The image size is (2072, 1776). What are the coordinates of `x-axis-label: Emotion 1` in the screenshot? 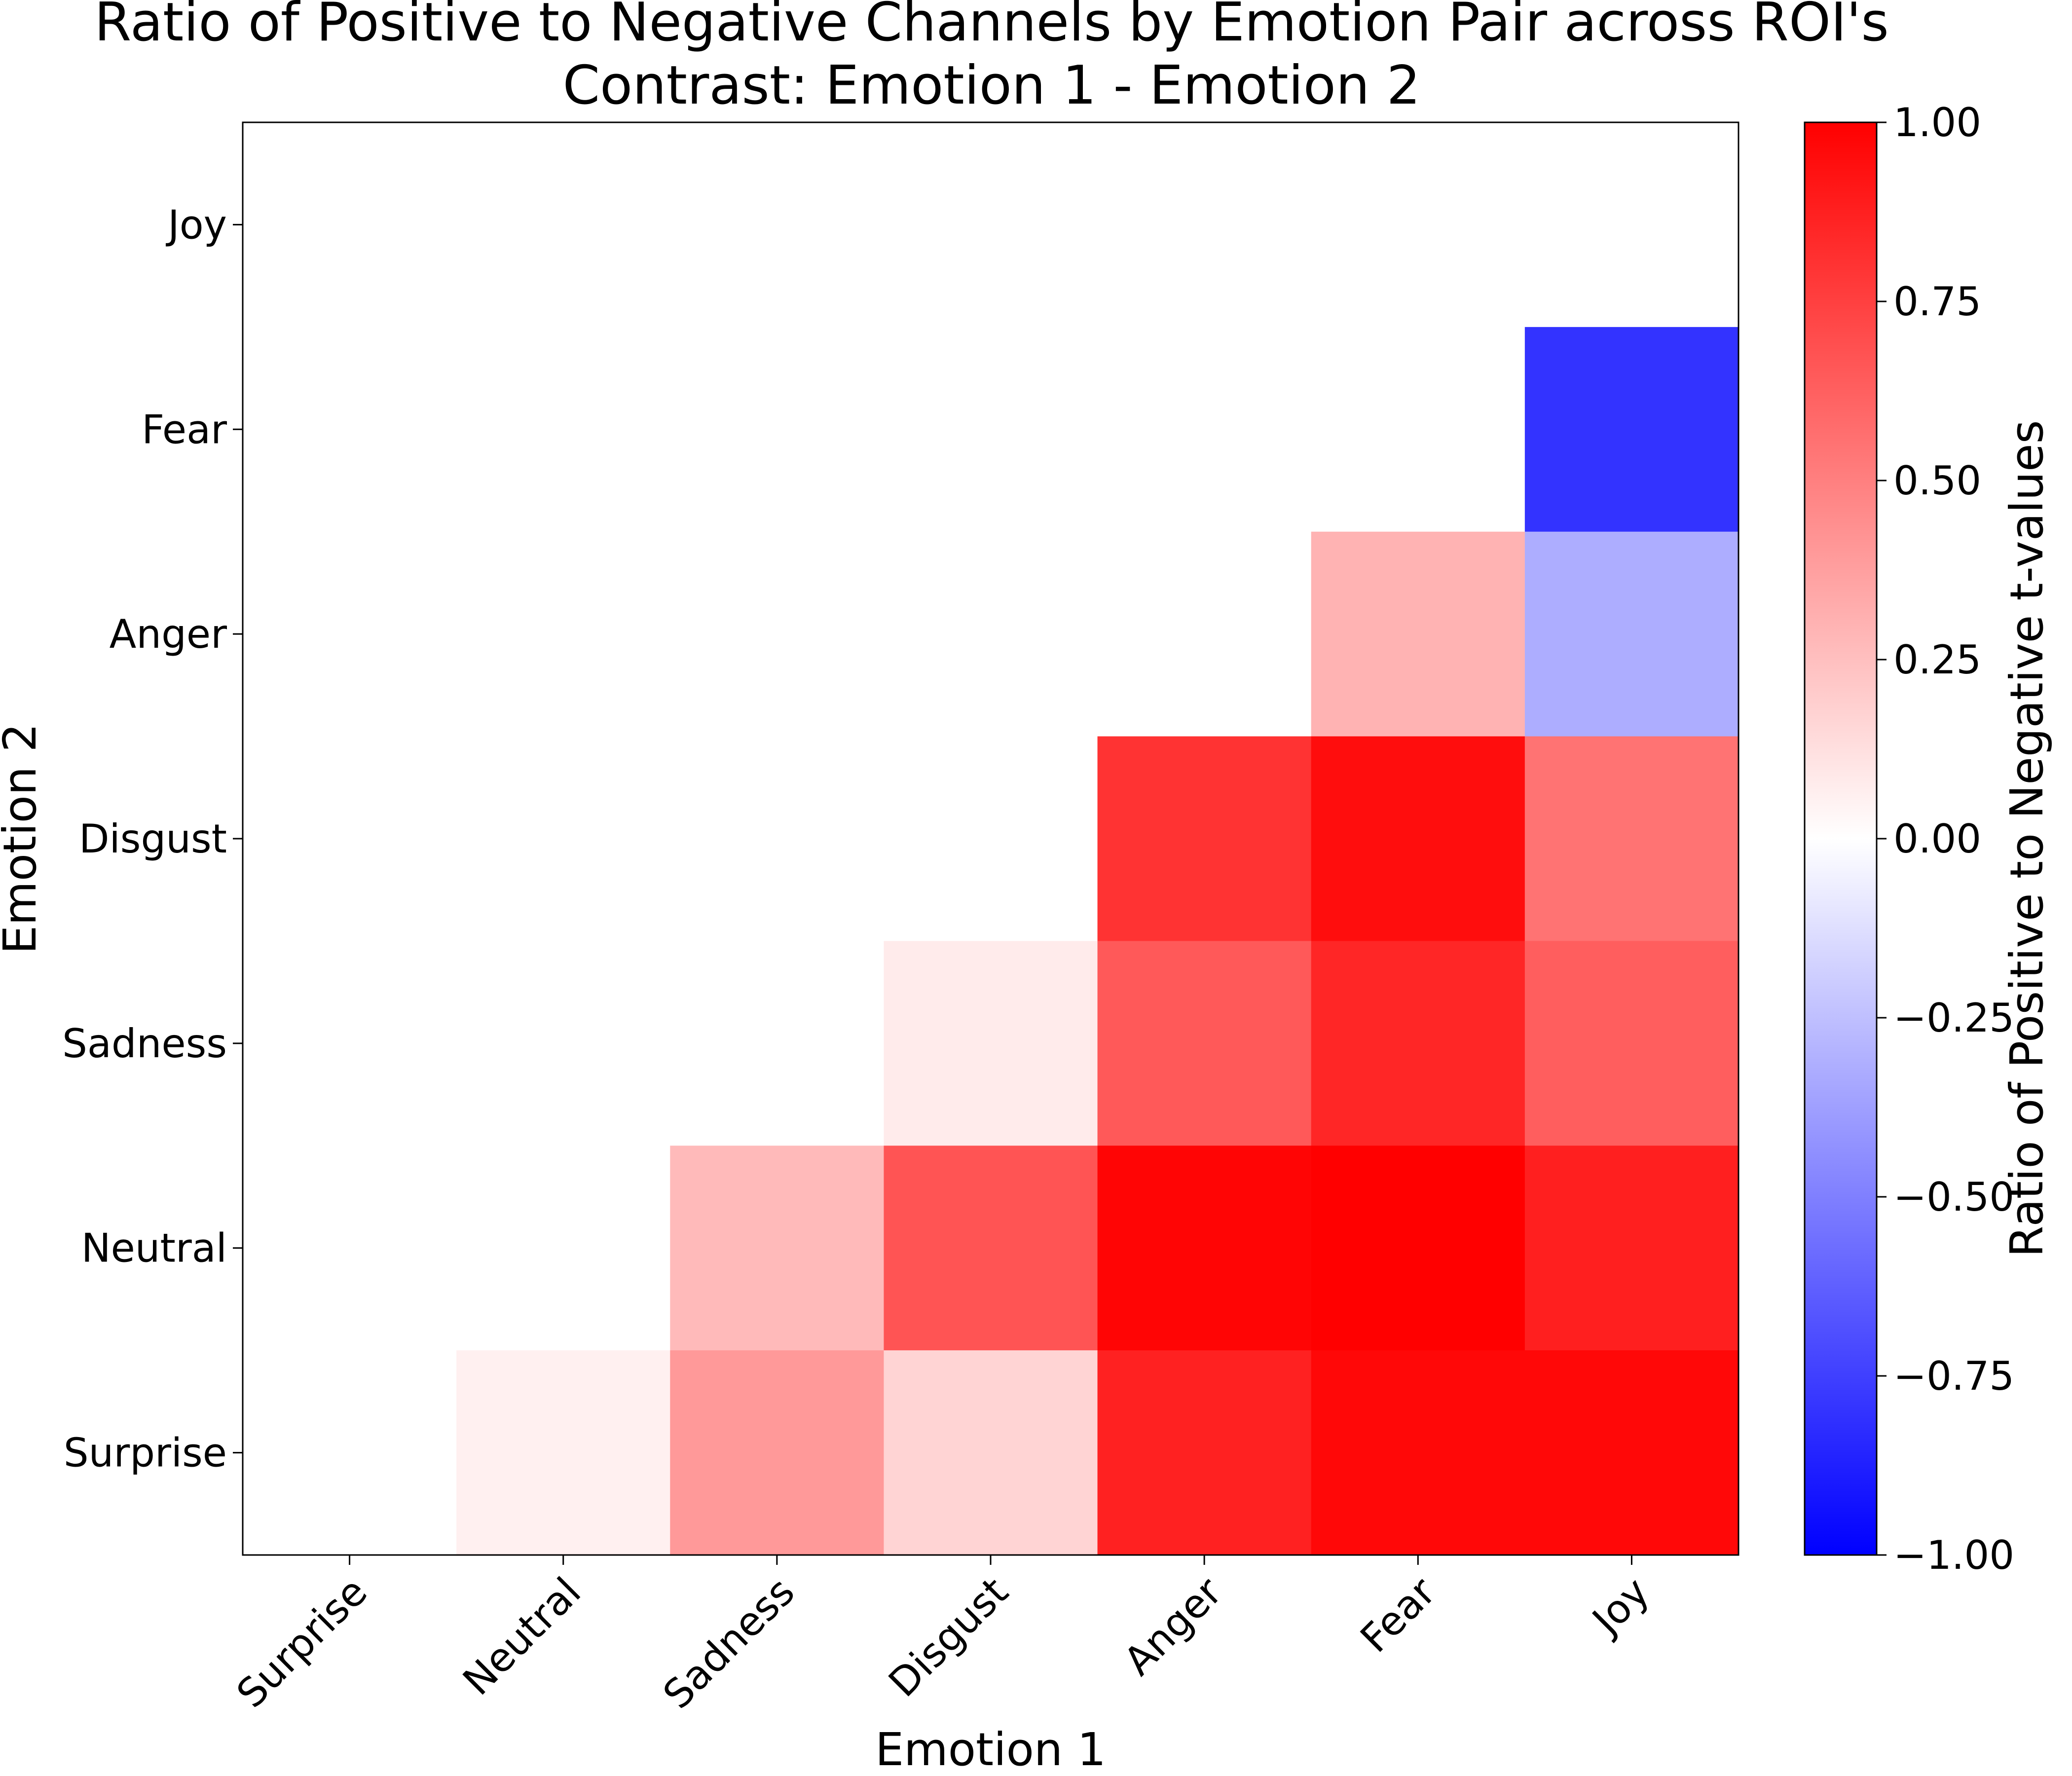 It's located at (991, 1750).